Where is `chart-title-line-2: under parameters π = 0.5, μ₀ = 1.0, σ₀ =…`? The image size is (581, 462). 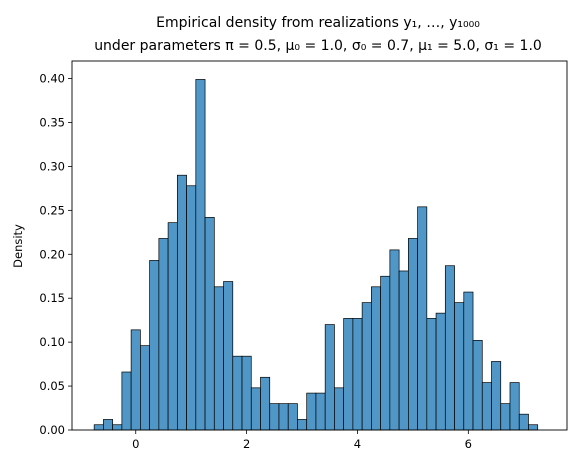
chart-title-line-2: under parameters π = 0.5, μ₀ = 1.0, σ₀ =… is located at coordinates (318, 46).